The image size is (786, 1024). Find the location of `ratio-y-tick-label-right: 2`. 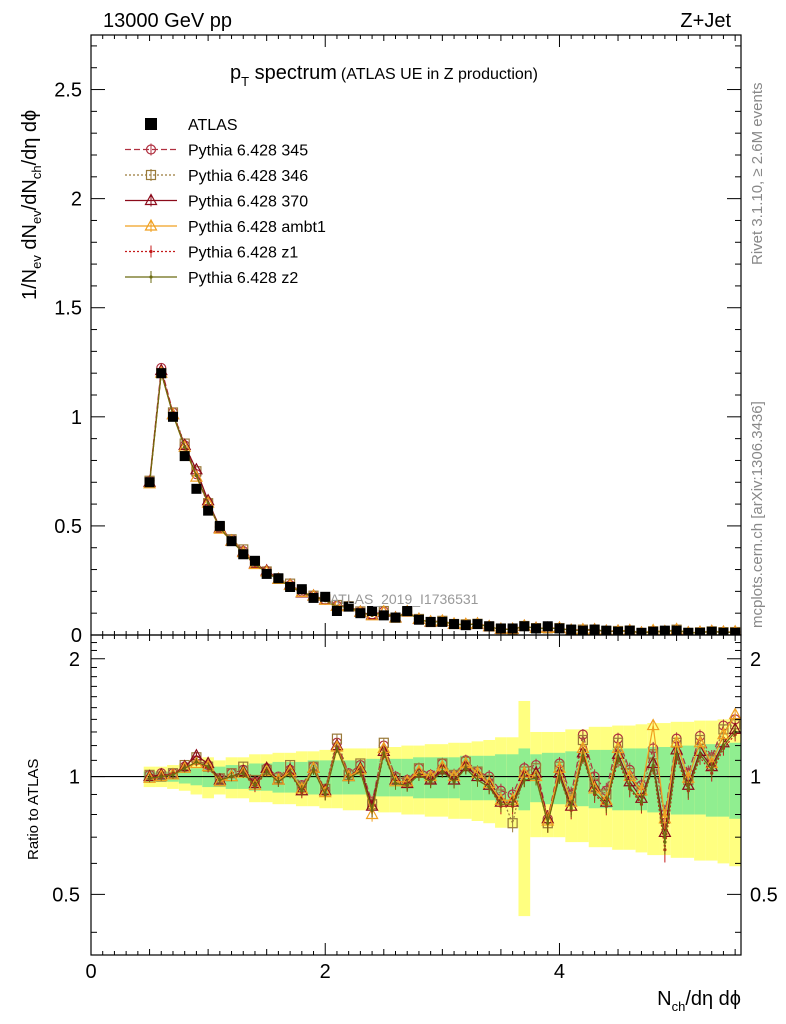

ratio-y-tick-label-right: 2 is located at coordinates (755, 660).